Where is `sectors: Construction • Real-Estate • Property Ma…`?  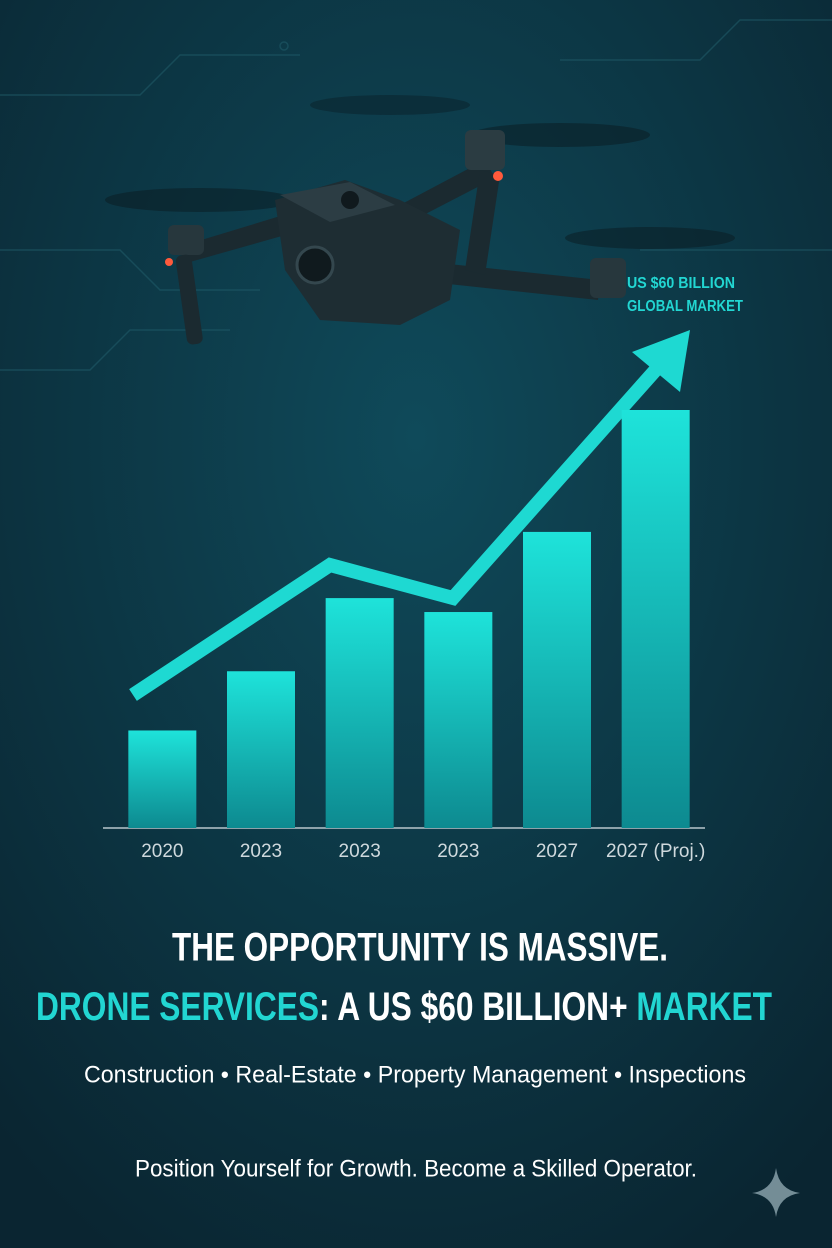 sectors: Construction • Real-Estate • Property Ma… is located at coordinates (415, 1074).